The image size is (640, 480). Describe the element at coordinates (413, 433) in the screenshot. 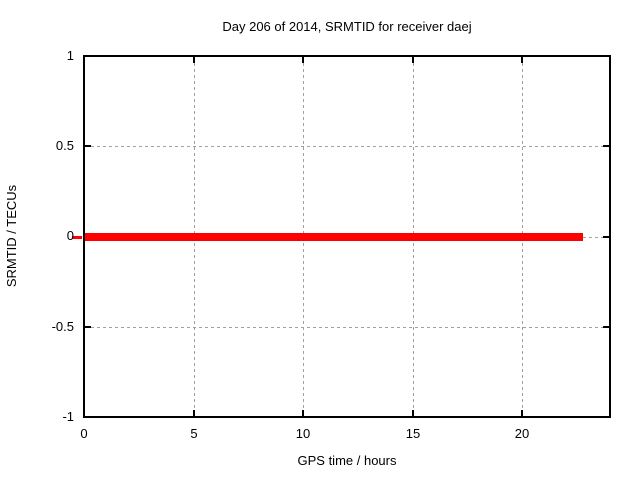

I see `x-tick-label-15: 15` at that location.